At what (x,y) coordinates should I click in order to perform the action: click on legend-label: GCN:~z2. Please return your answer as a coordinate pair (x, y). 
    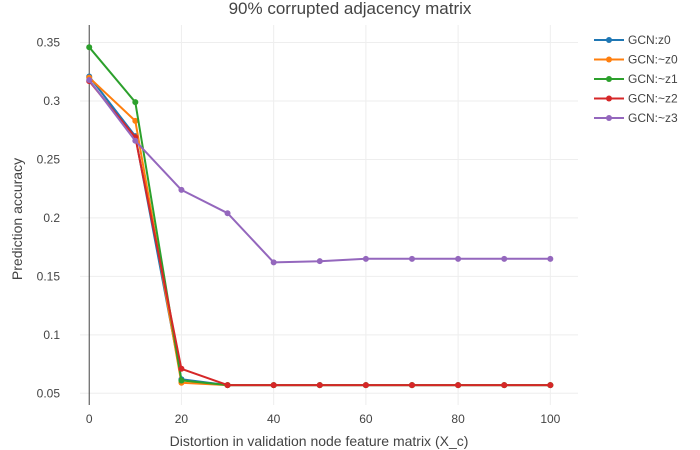
    Looking at the image, I should click on (653, 99).